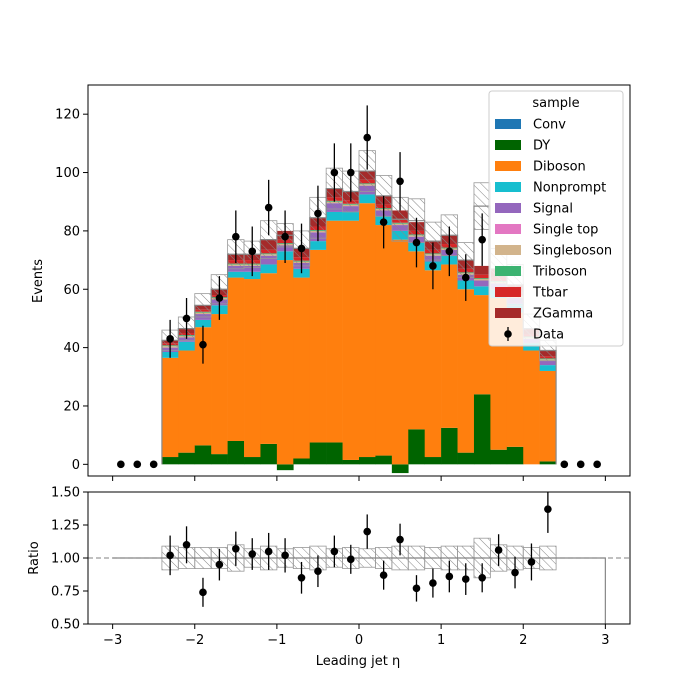 This screenshot has height=700, width=700. Describe the element at coordinates (572, 251) in the screenshot. I see `legend-label-6: Singleboson` at that location.